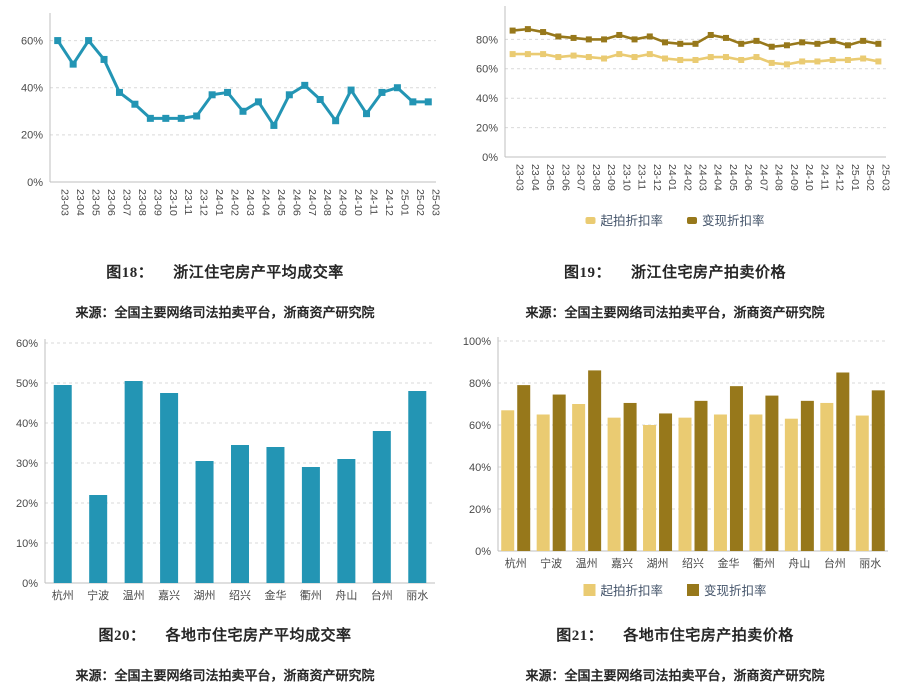 The image size is (900, 699). What do you see at coordinates (122, 636) in the screenshot?
I see `figure-label: 图20：` at bounding box center [122, 636].